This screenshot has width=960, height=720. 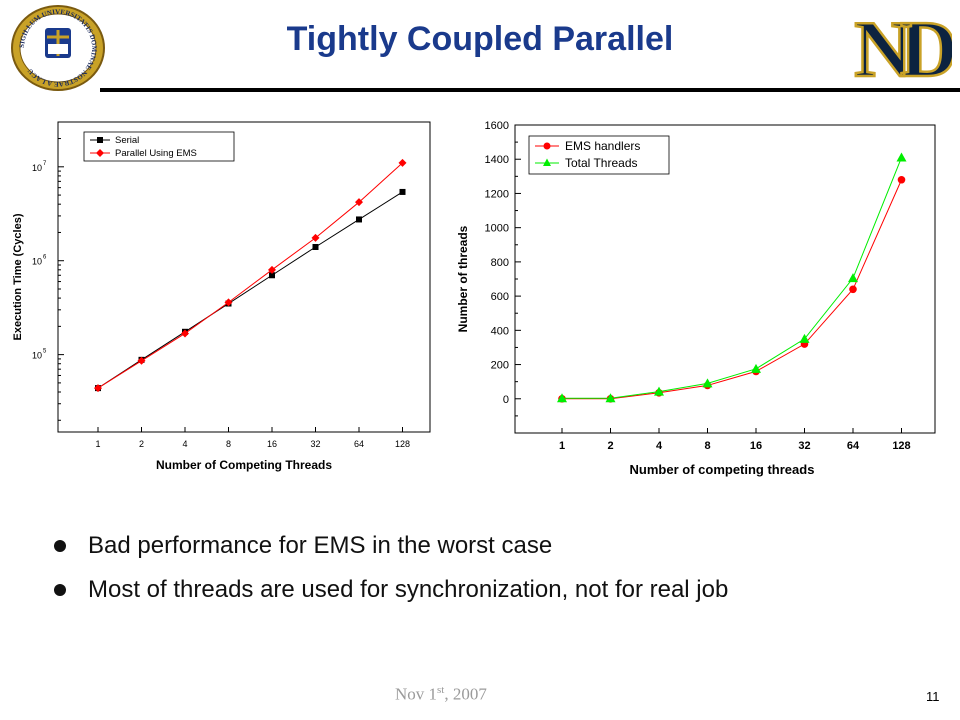 I want to click on y-tick-label: 1200, so click(x=497, y=194).